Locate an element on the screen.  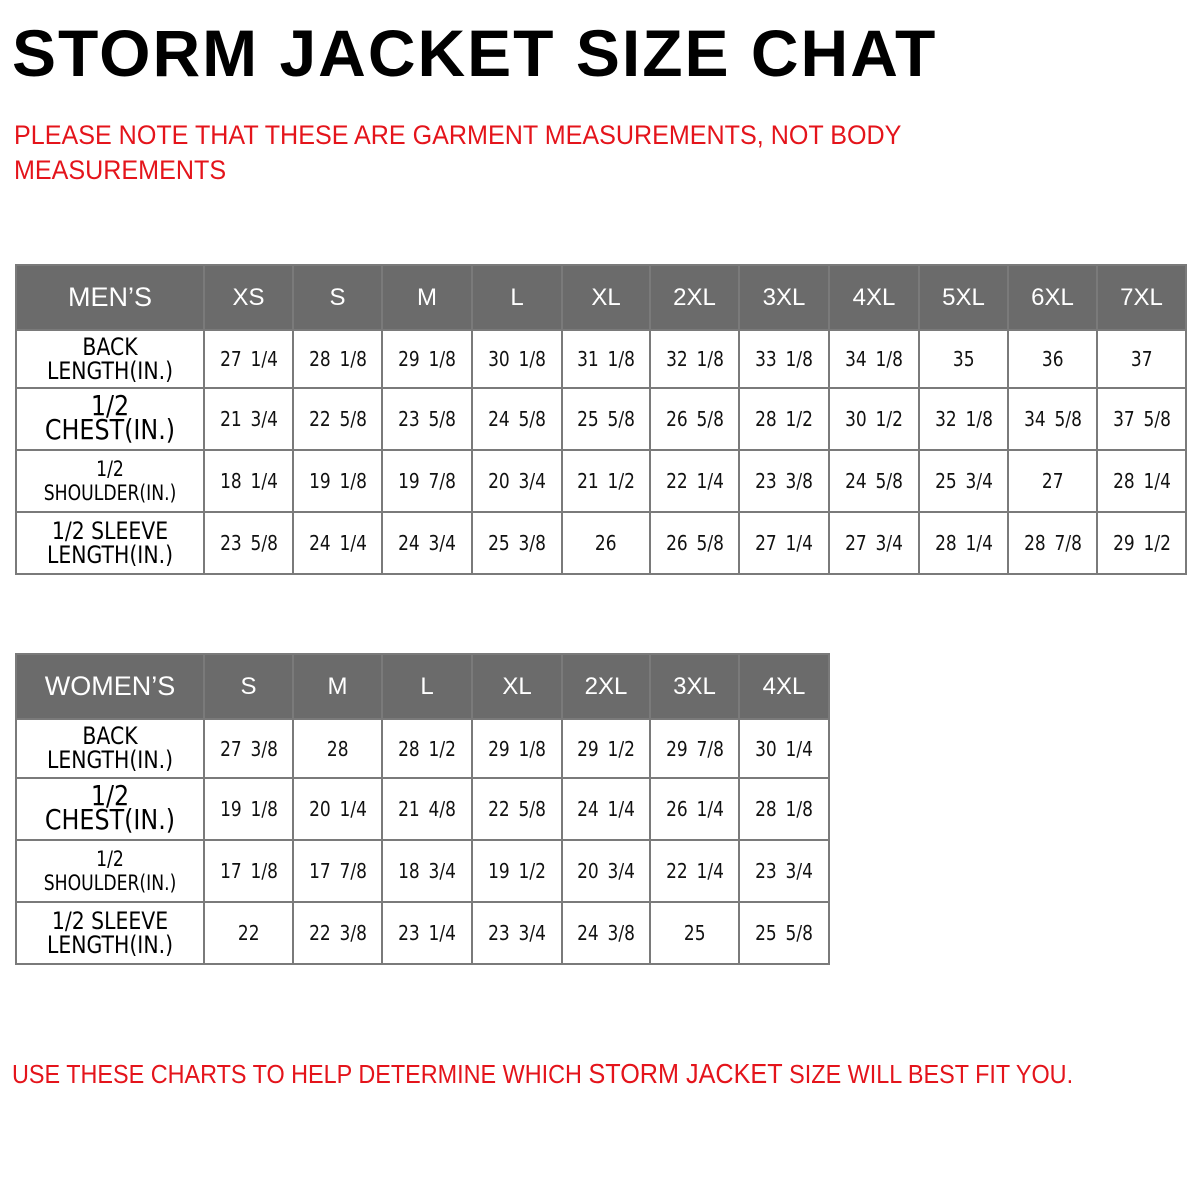
measurement-value: 21 1/2 is located at coordinates (606, 481).